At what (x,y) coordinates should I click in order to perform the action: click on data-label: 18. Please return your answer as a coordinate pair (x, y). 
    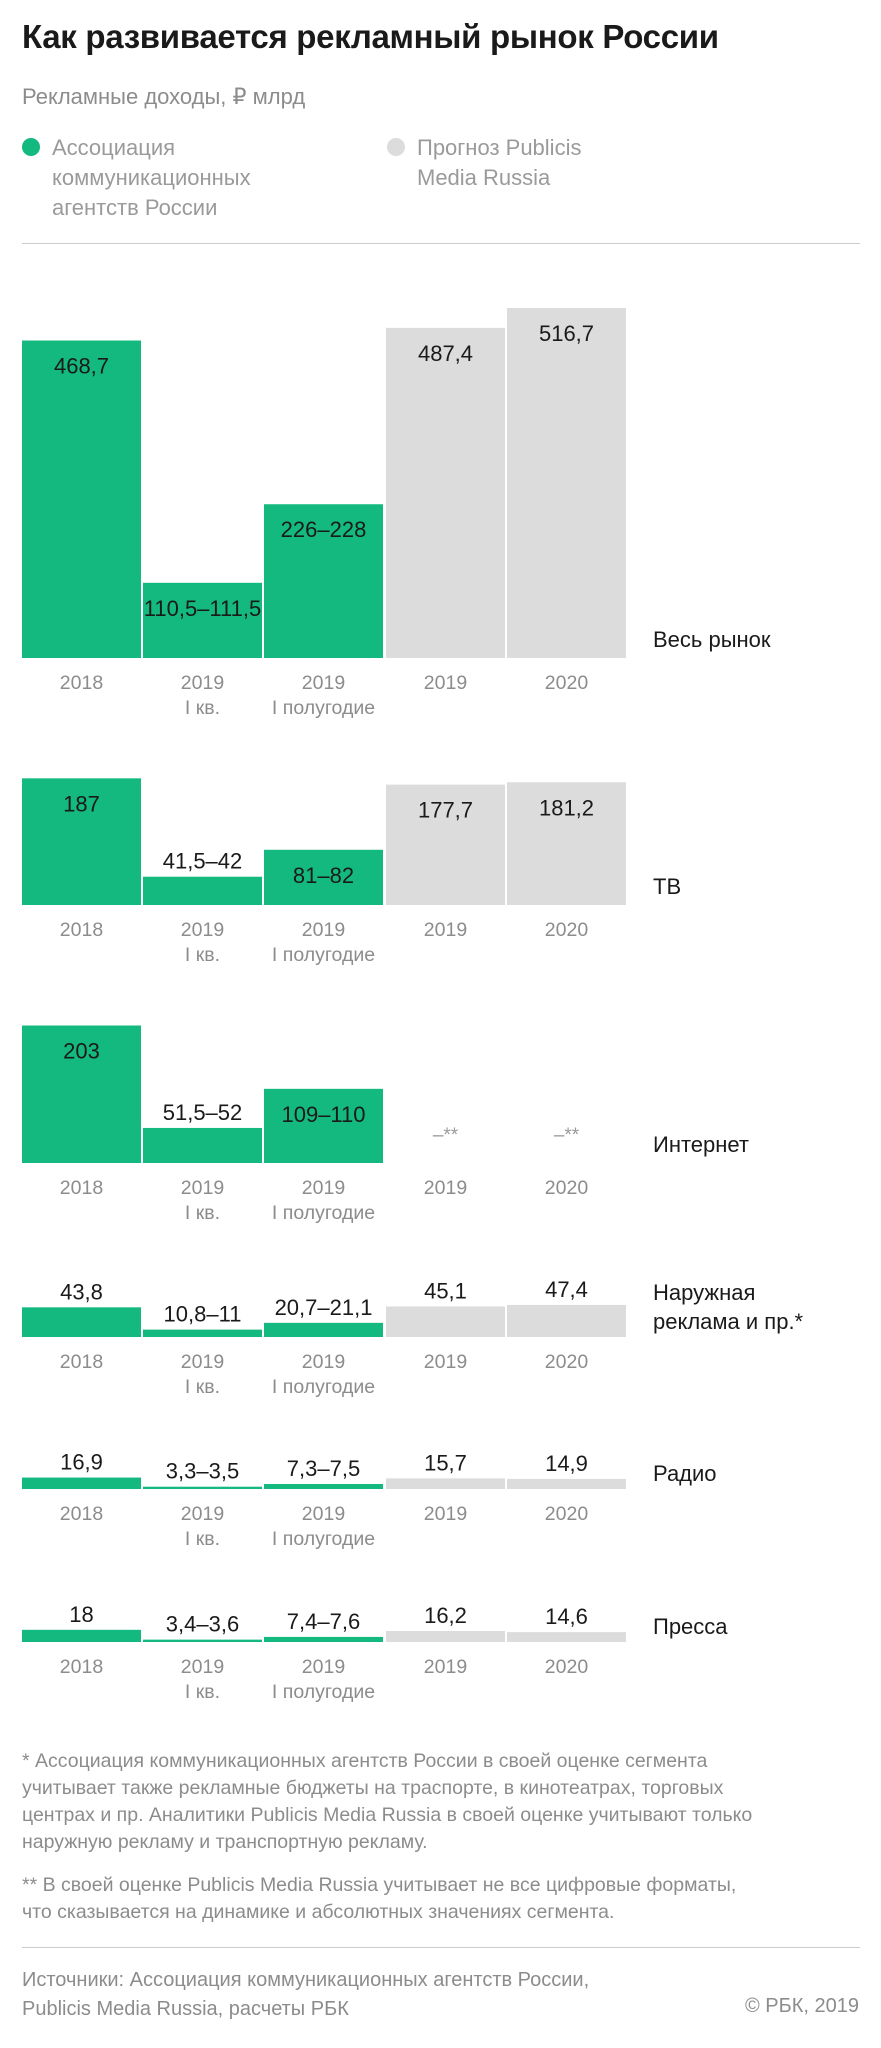
    Looking at the image, I should click on (81, 1614).